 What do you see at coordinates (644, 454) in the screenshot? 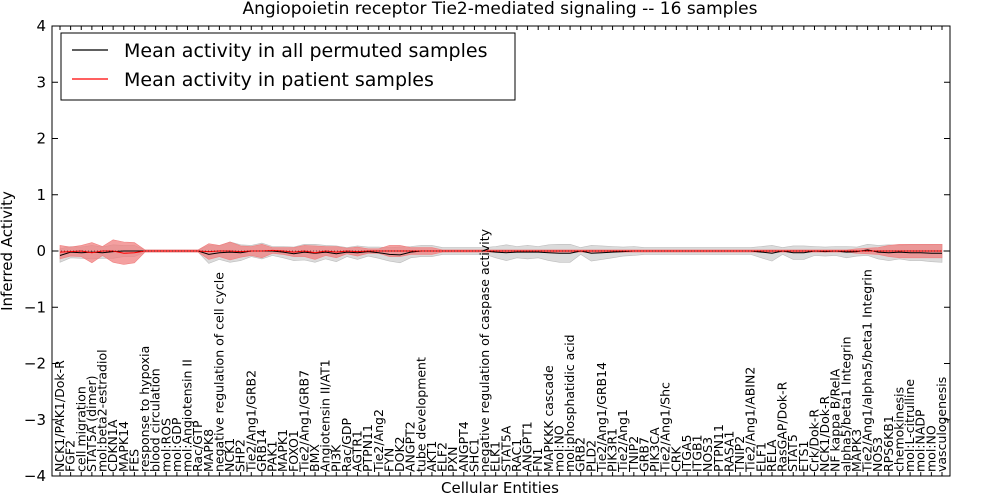
I see `x-tick-label: GRB7` at bounding box center [644, 454].